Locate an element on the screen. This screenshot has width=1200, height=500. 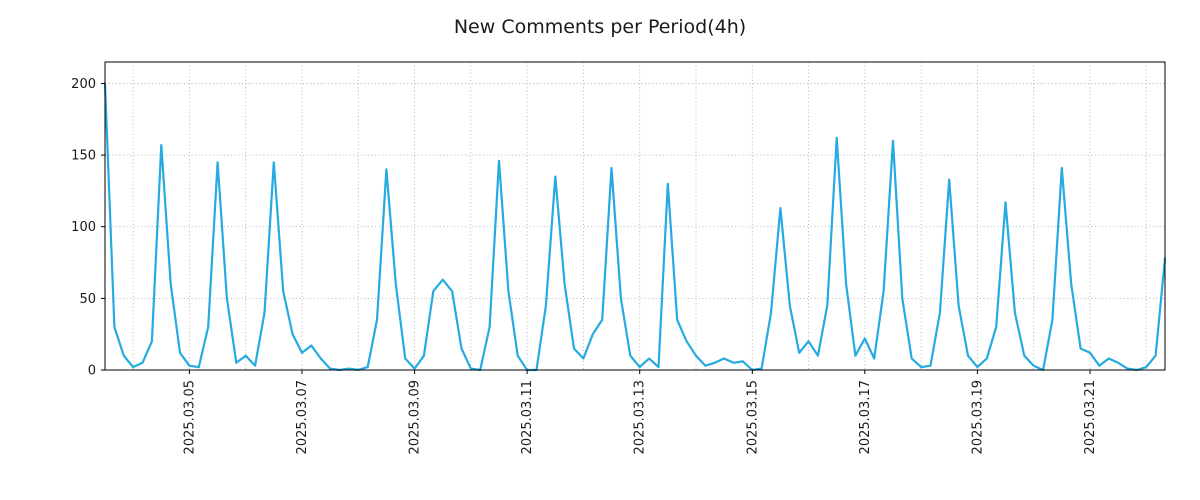
x-tick-label: 2025.03.07 is located at coordinates (302, 417).